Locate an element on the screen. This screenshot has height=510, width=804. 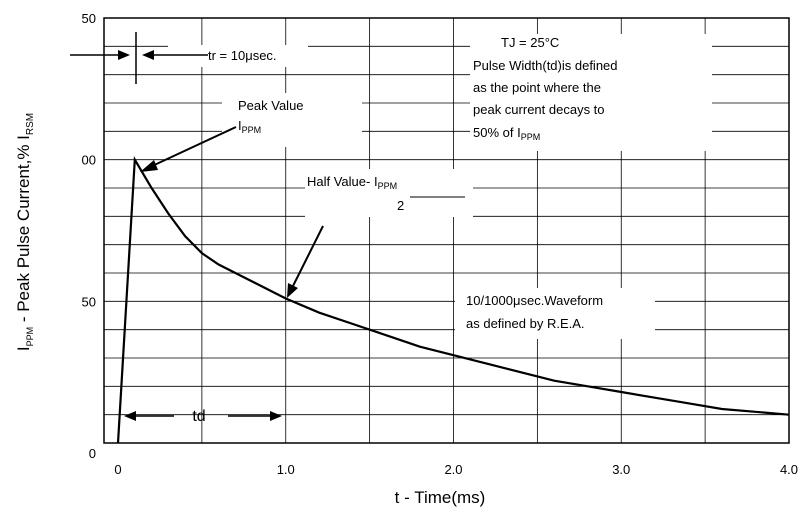
x-tick-label: 0 is located at coordinates (117, 469).